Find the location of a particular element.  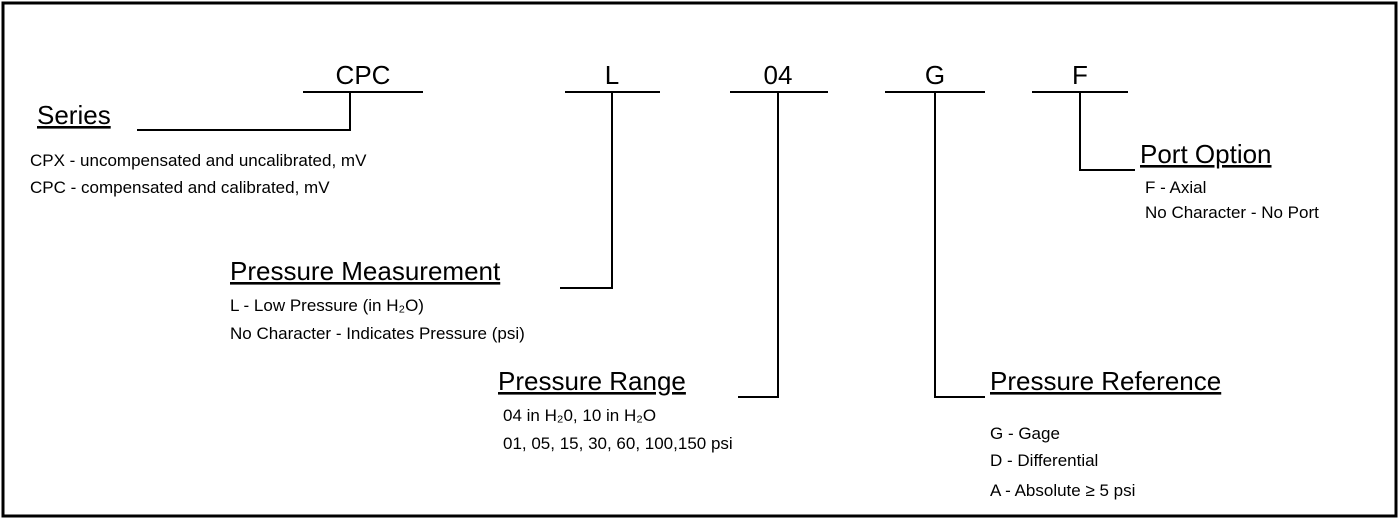

code: G is located at coordinates (935, 75).